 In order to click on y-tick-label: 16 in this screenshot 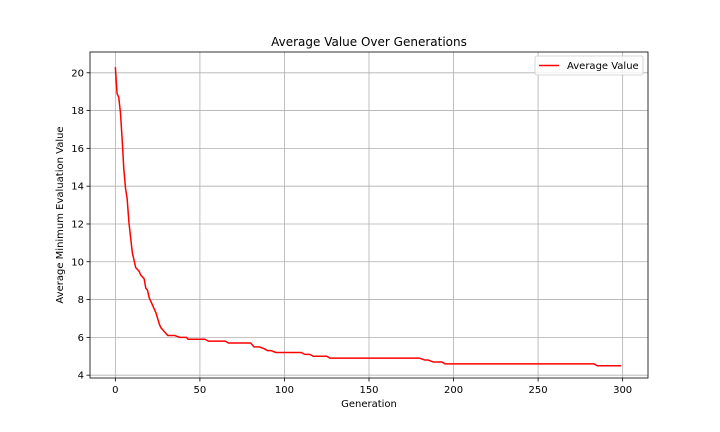, I will do `click(77, 149)`.